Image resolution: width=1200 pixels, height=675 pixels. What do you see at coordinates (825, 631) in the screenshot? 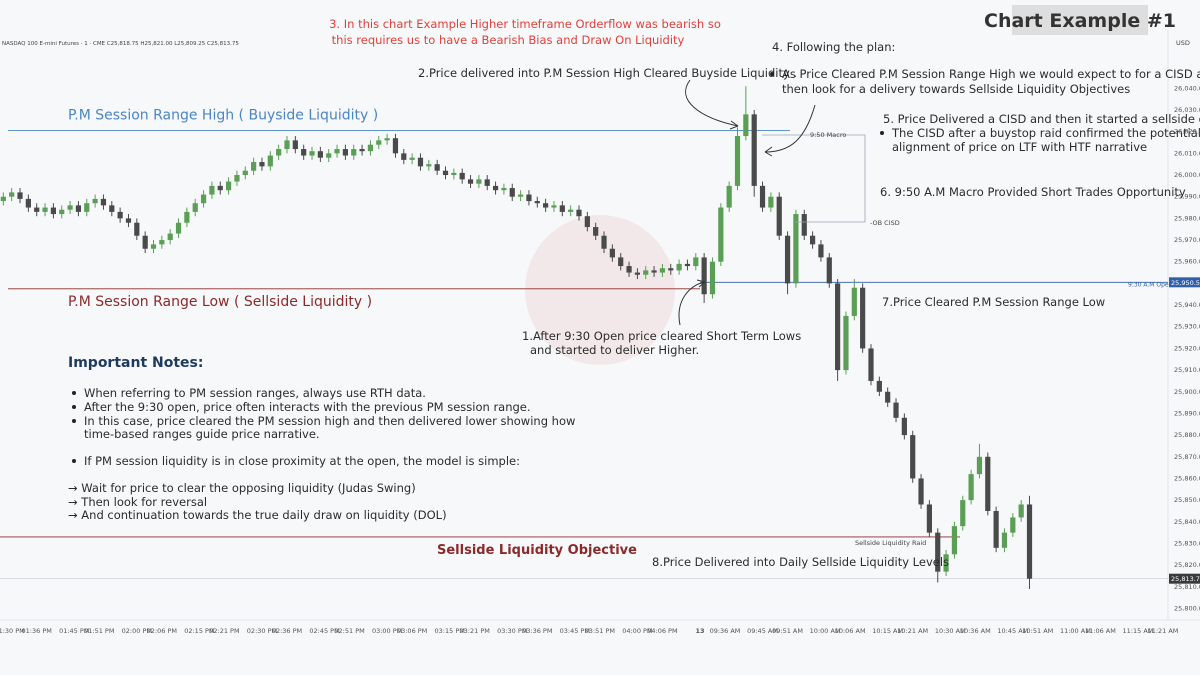
I see `x-tick-label: 10:00 AM` at bounding box center [825, 631].